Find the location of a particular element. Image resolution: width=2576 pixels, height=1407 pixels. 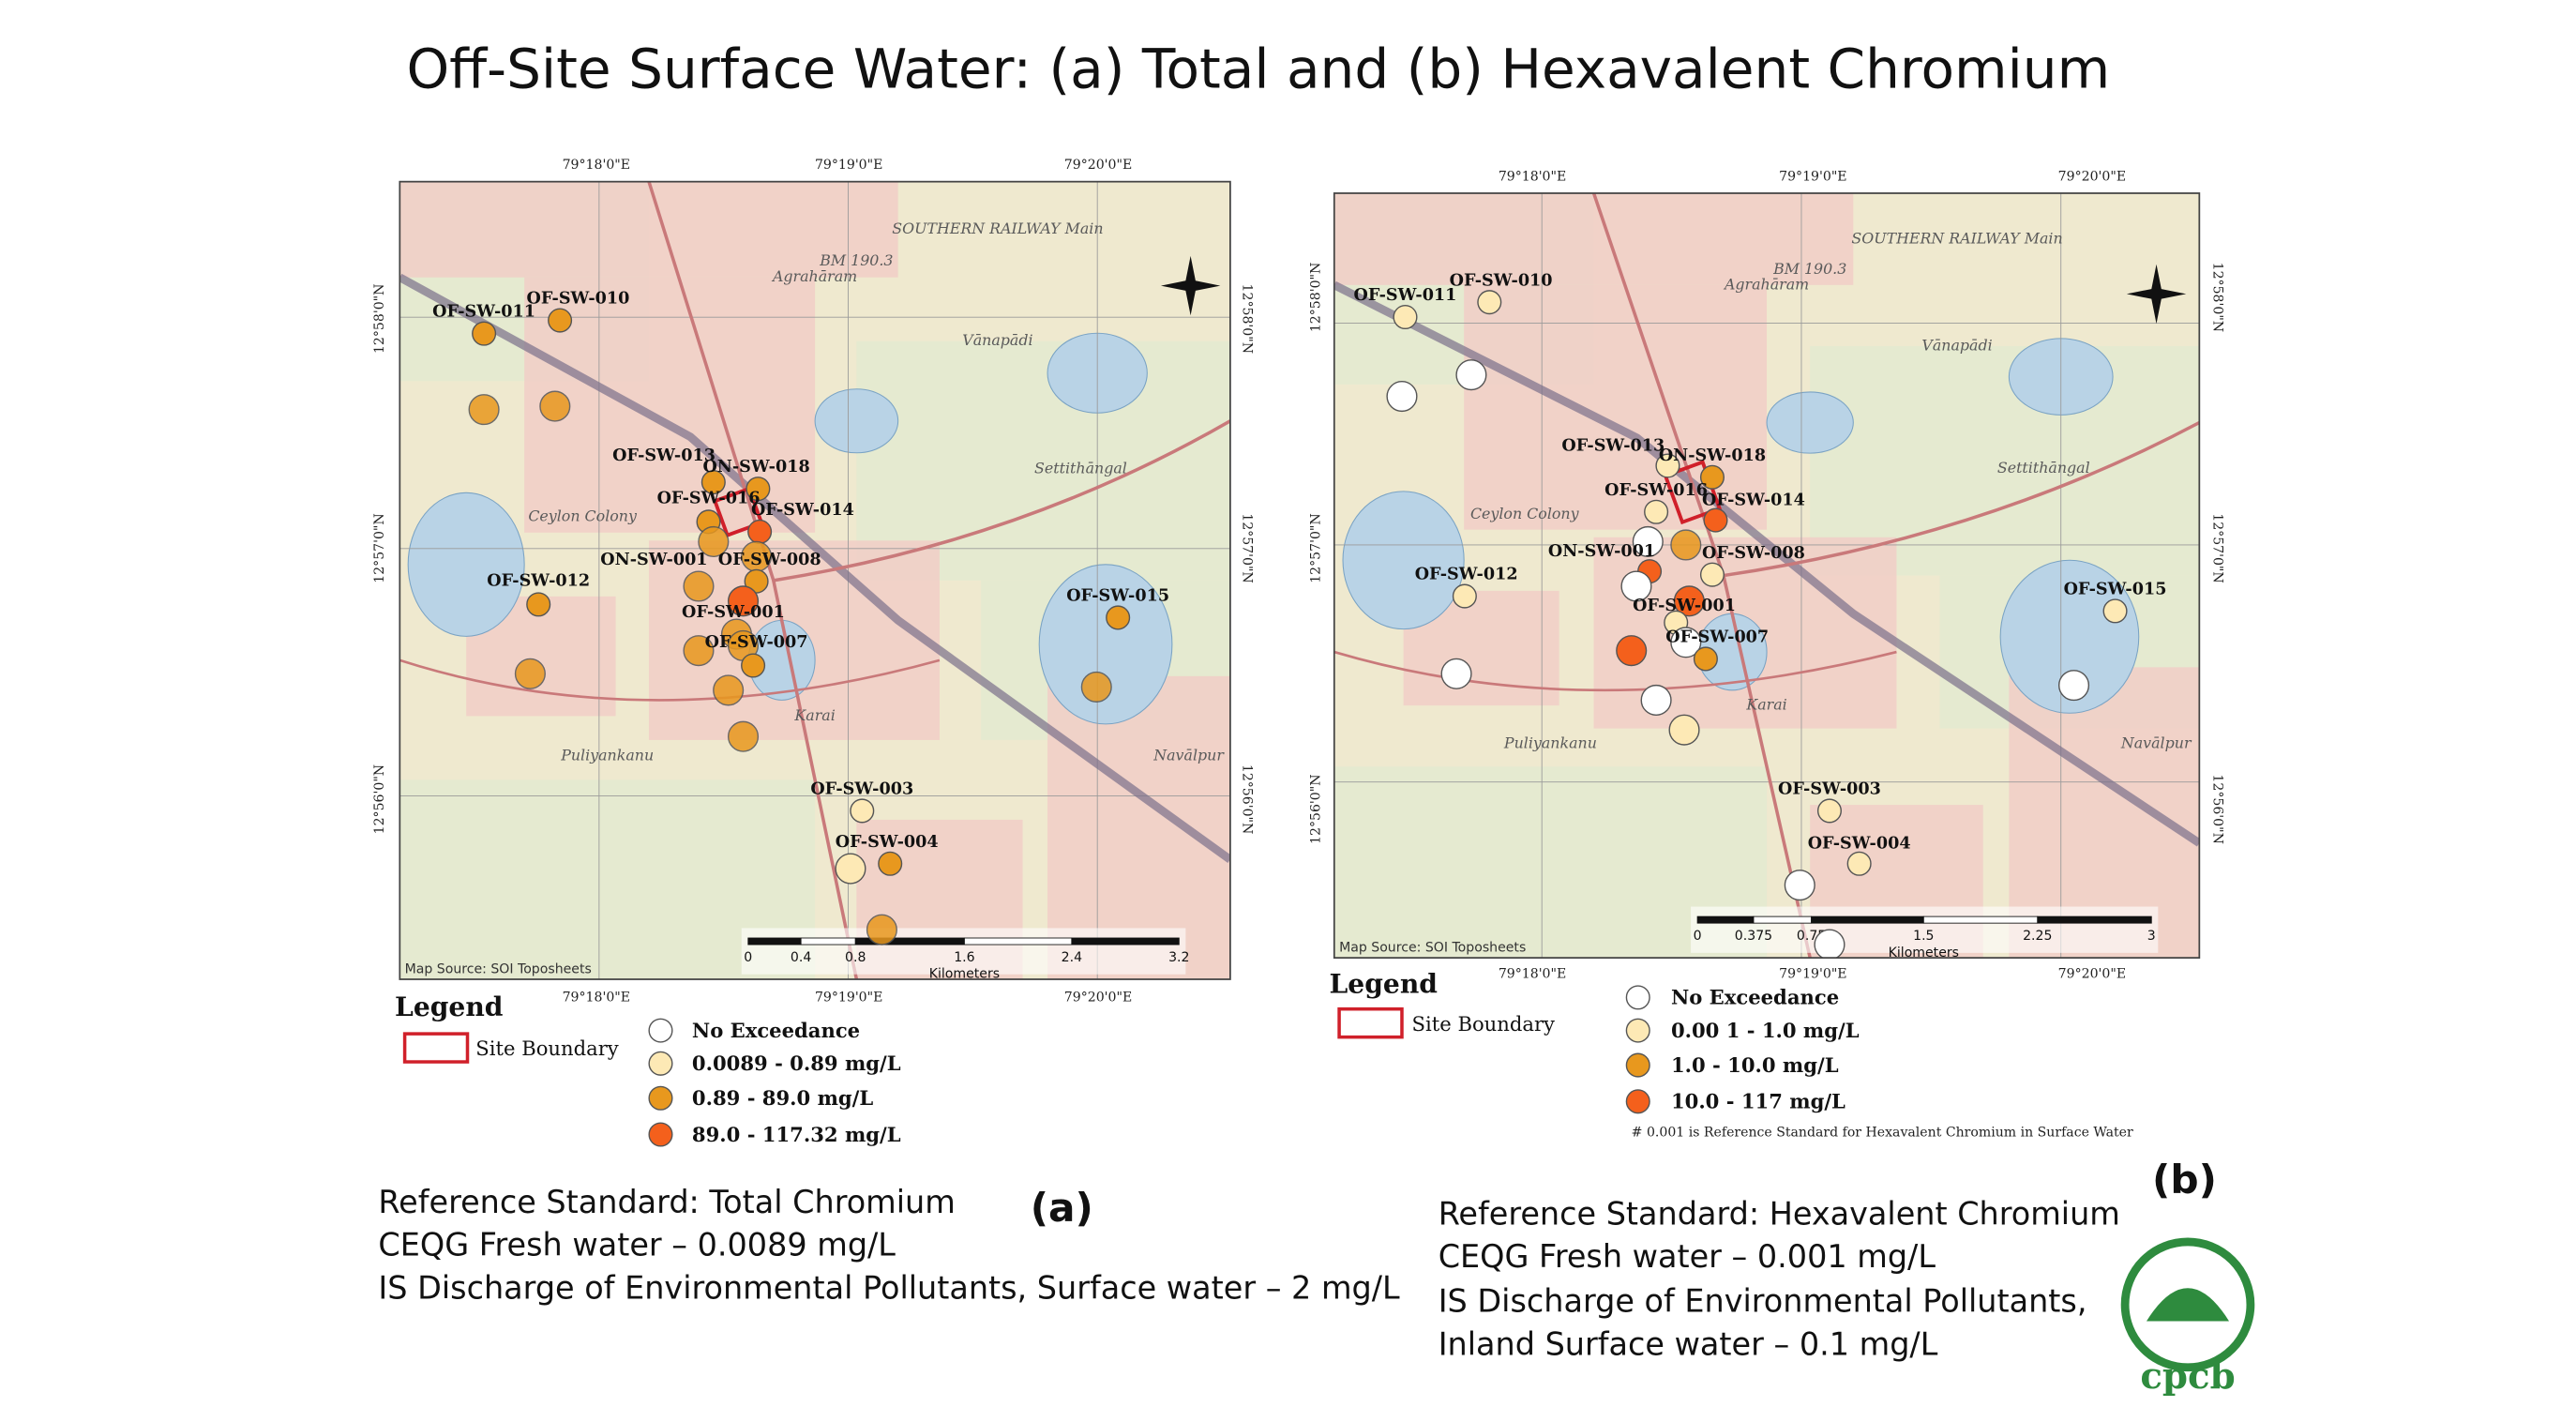

site-label: OF-SW-015 is located at coordinates (1117, 596).